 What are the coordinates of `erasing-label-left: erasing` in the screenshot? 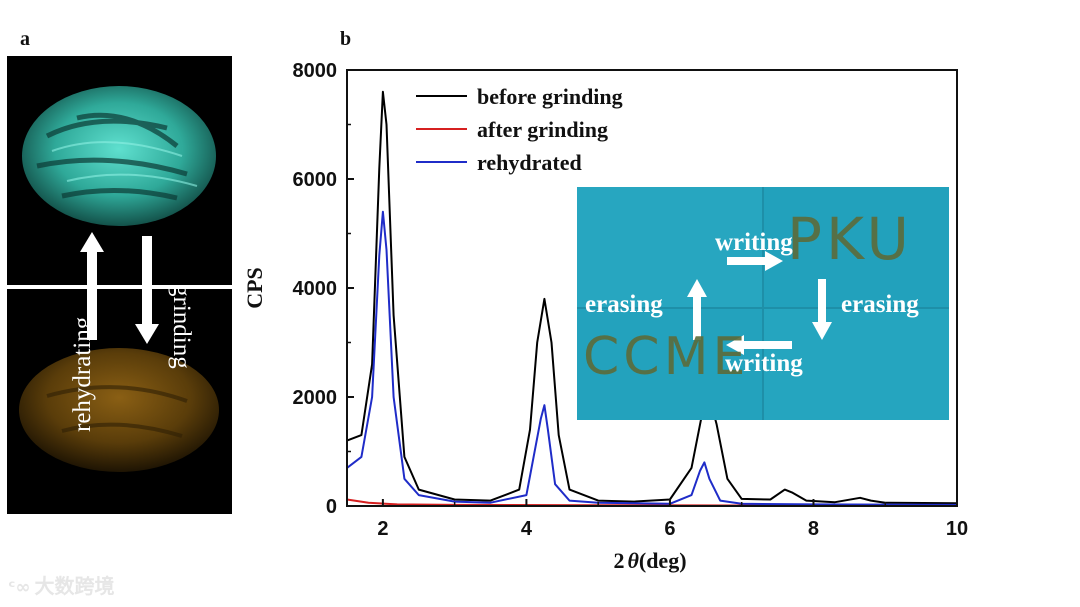 It's located at (624, 304).